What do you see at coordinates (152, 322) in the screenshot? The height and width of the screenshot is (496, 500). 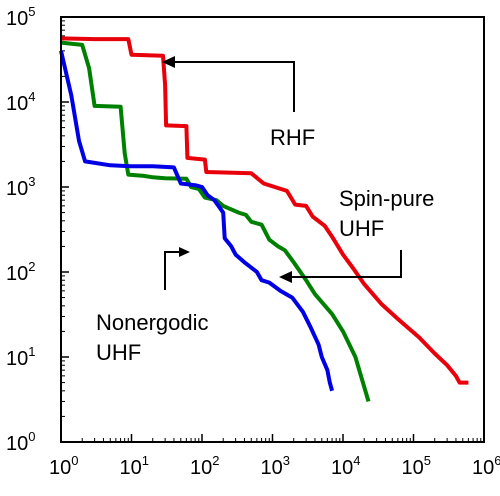 I see `annotation-nonergodic-line1: Nonergodic` at bounding box center [152, 322].